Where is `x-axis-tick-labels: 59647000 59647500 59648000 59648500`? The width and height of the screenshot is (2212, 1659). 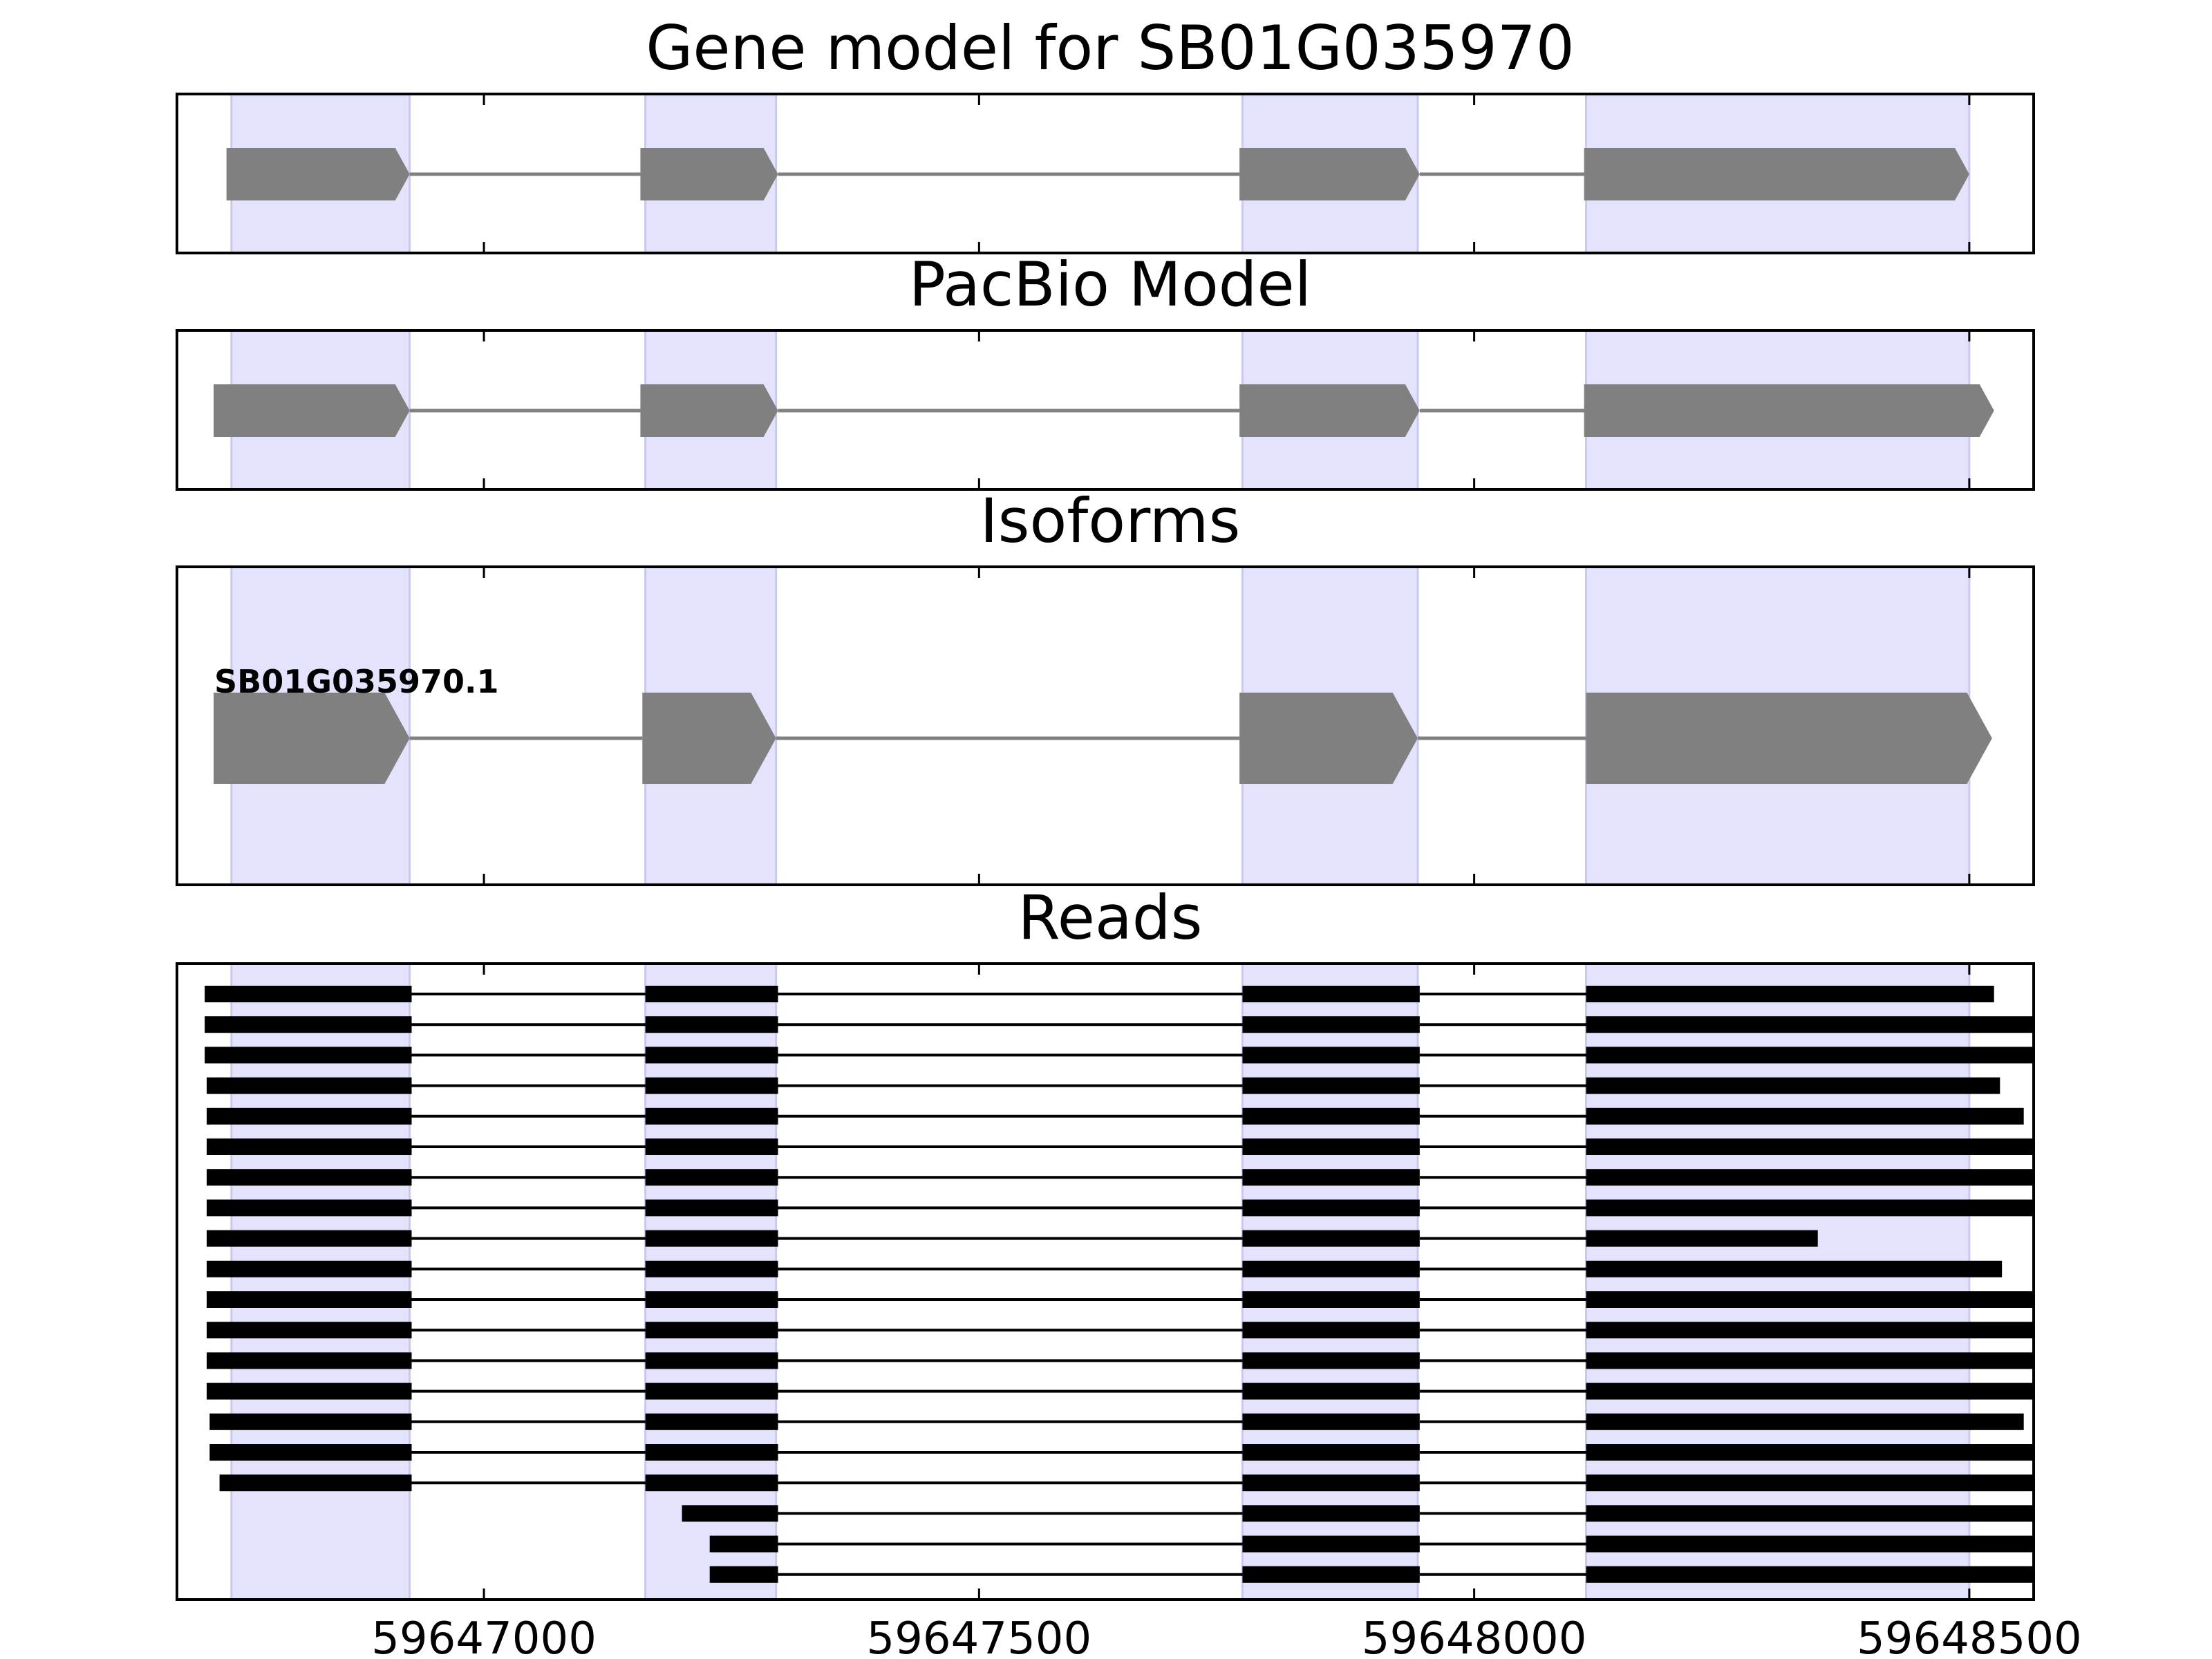 x-axis-tick-labels: 59647000 59647500 59648000 59648500 is located at coordinates (1227, 1636).